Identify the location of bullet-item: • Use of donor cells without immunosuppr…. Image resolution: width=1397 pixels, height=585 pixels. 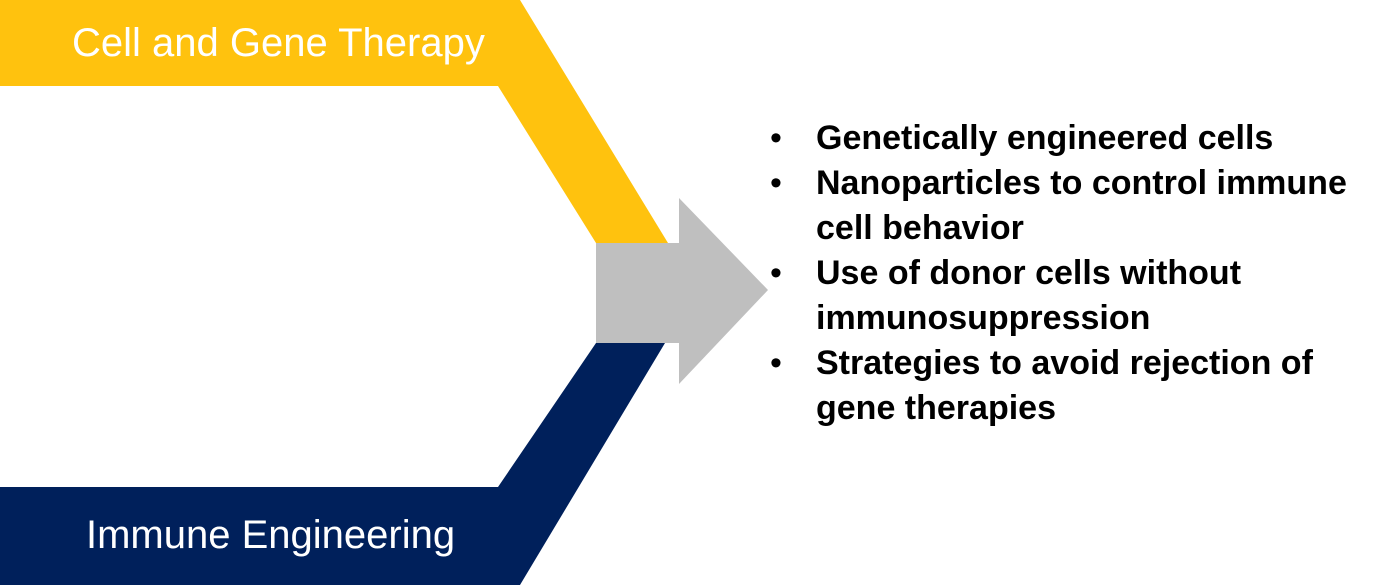
(1075, 296).